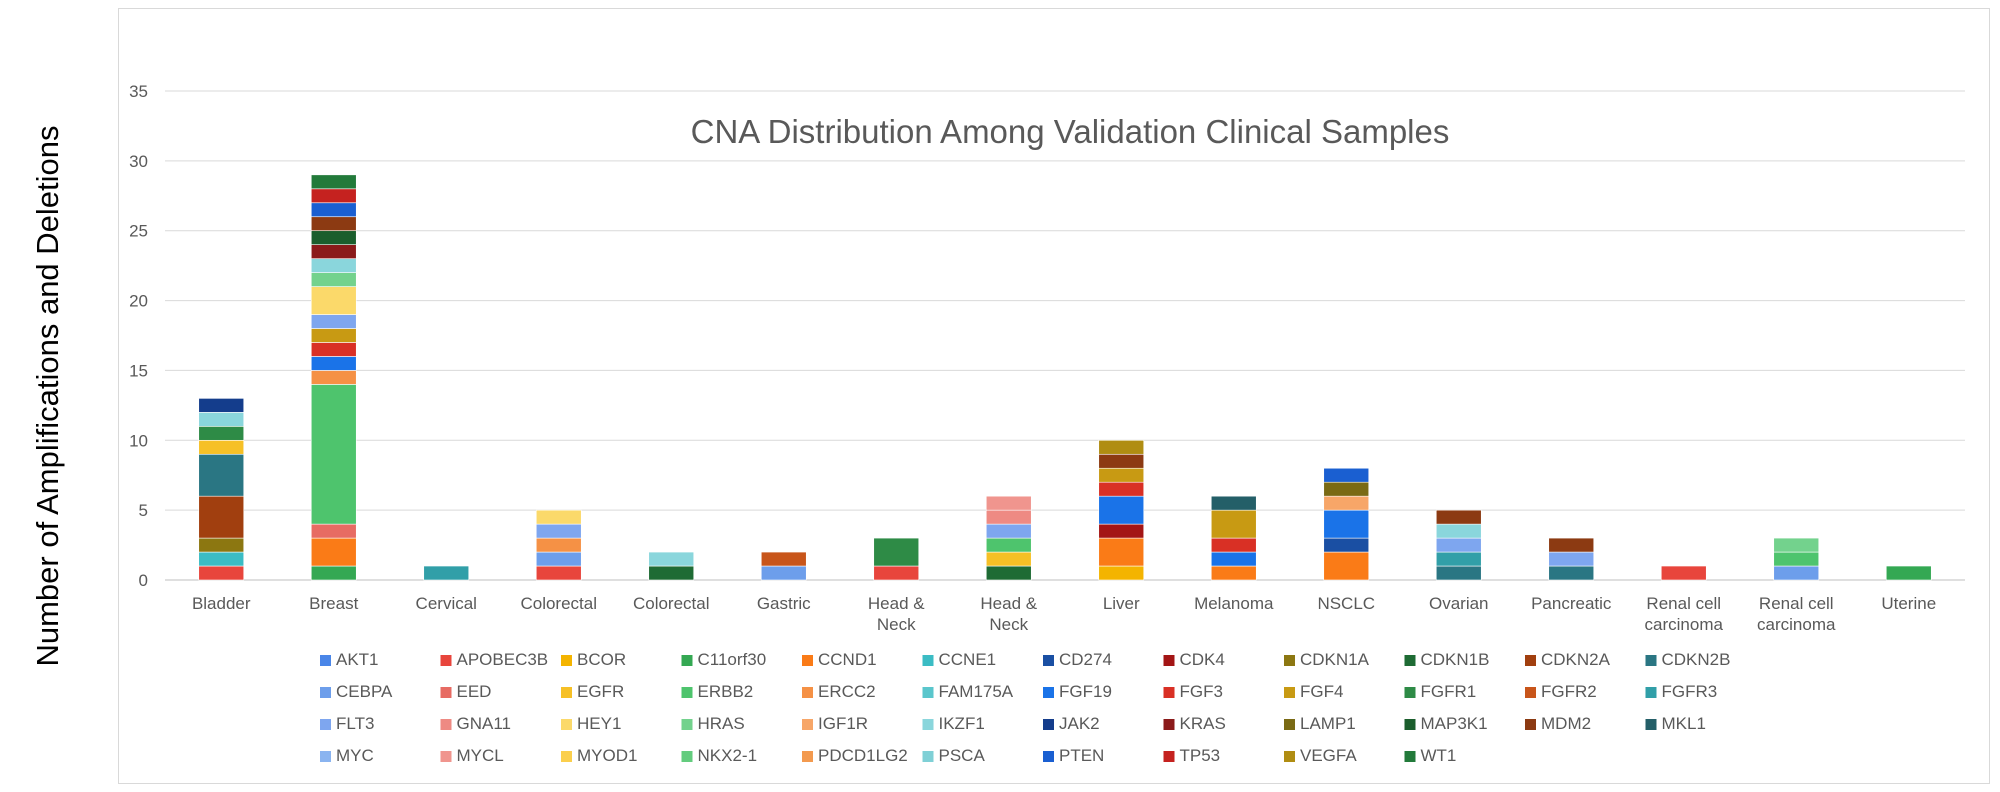 This screenshot has width=2000, height=792. Describe the element at coordinates (333, 237) in the screenshot. I see `bar-segment-map3k1` at that location.